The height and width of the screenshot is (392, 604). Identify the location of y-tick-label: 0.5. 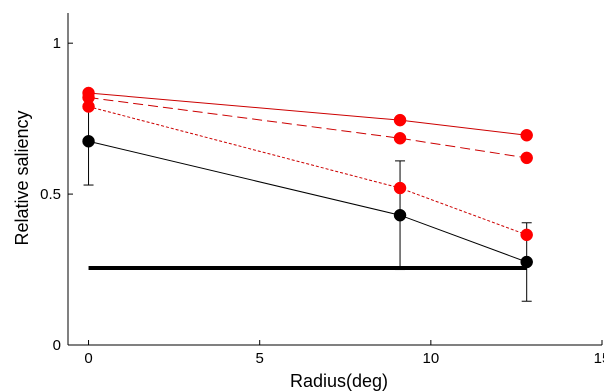
(50, 194).